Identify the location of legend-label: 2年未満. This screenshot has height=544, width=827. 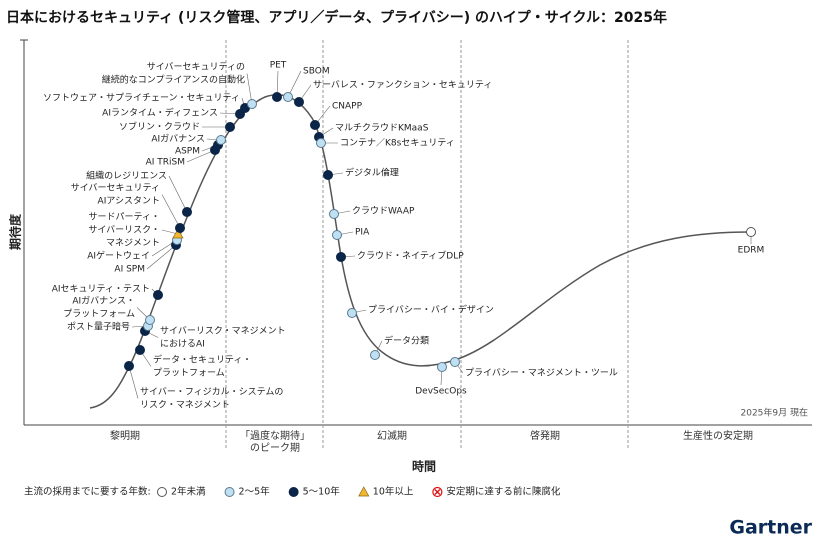
(188, 492).